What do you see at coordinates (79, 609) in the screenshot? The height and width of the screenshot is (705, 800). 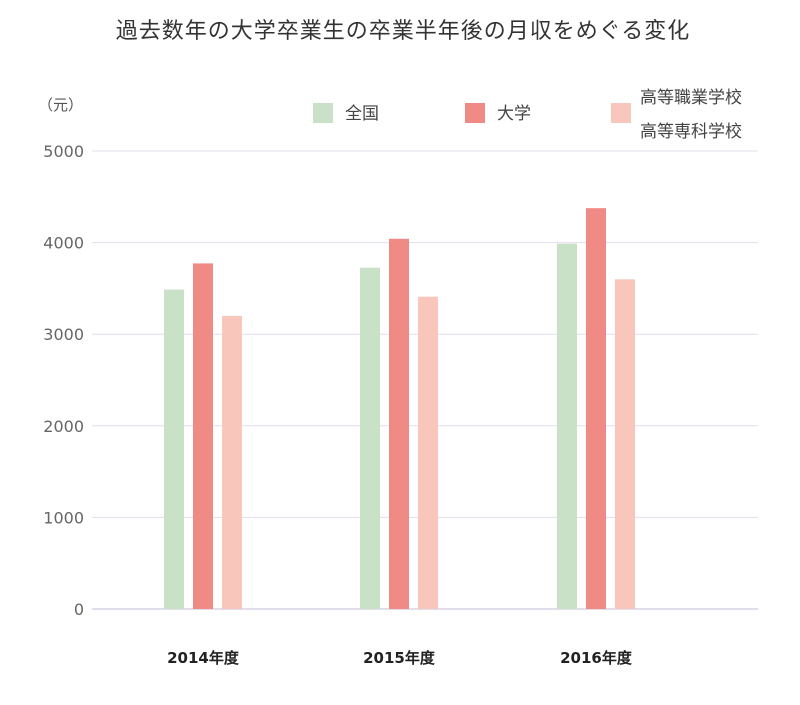 I see `y-tick-label: 0` at bounding box center [79, 609].